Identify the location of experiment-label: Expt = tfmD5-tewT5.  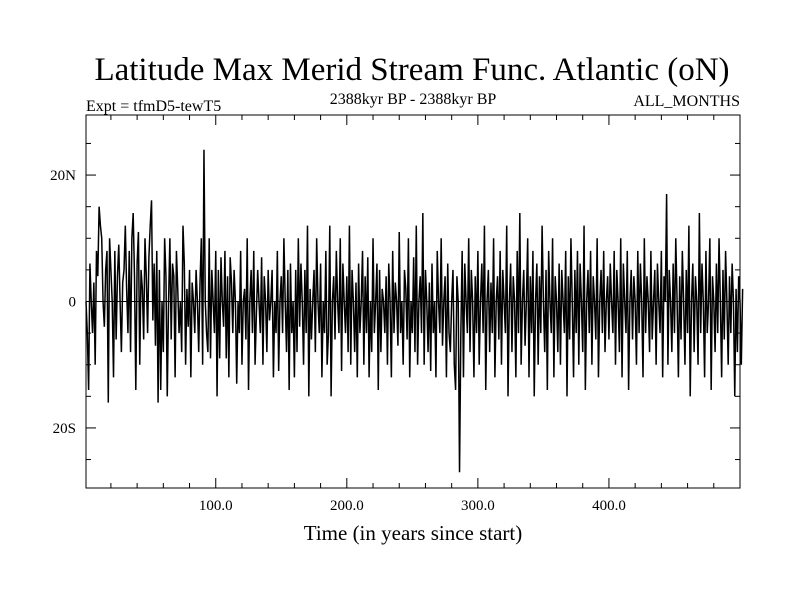
(153, 106).